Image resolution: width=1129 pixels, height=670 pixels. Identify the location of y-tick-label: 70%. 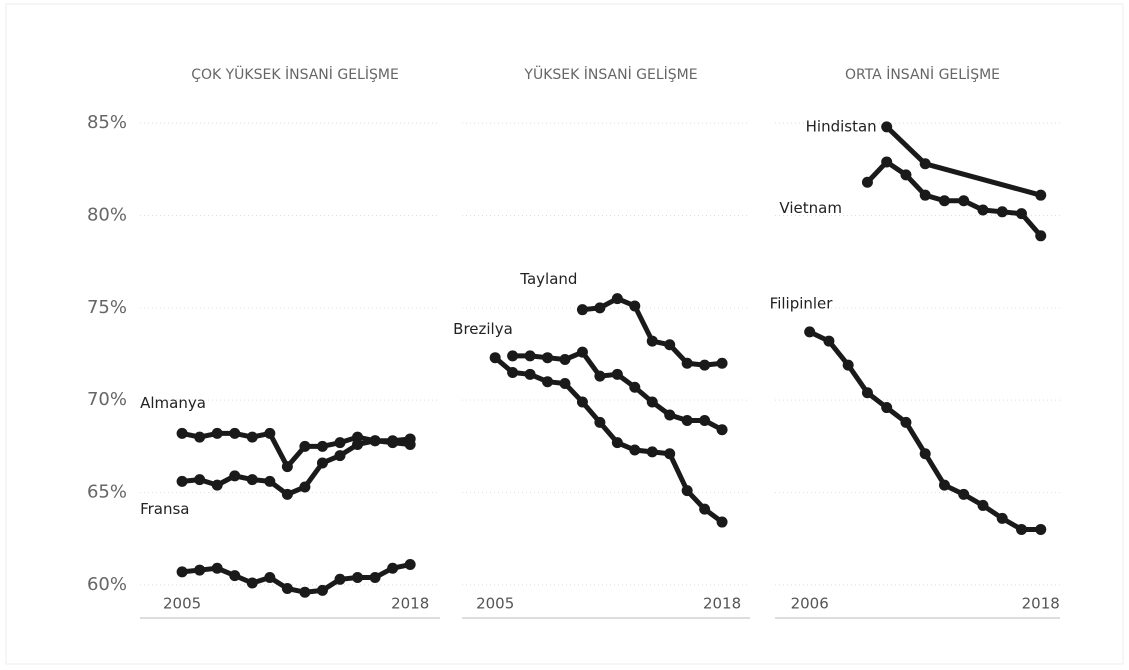
(107, 399).